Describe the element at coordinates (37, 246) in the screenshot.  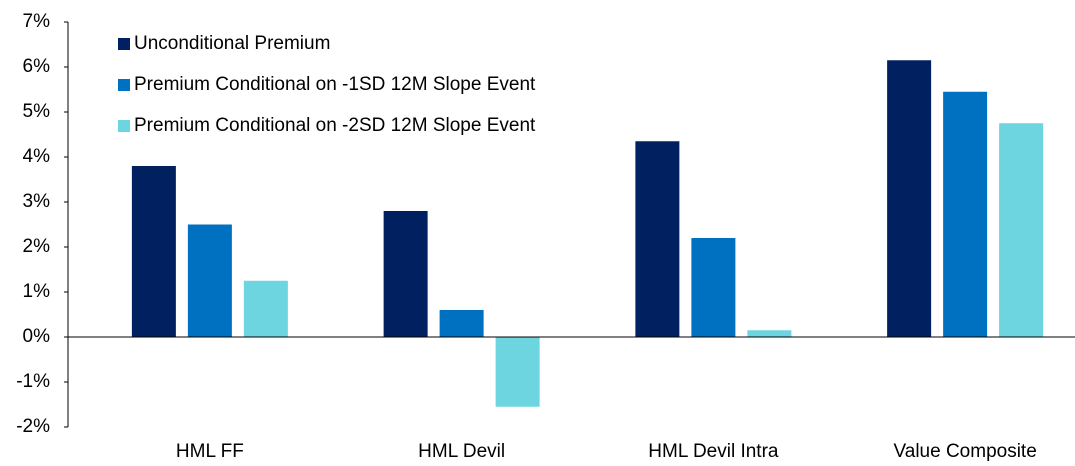
I see `y-tick-label: 2%` at that location.